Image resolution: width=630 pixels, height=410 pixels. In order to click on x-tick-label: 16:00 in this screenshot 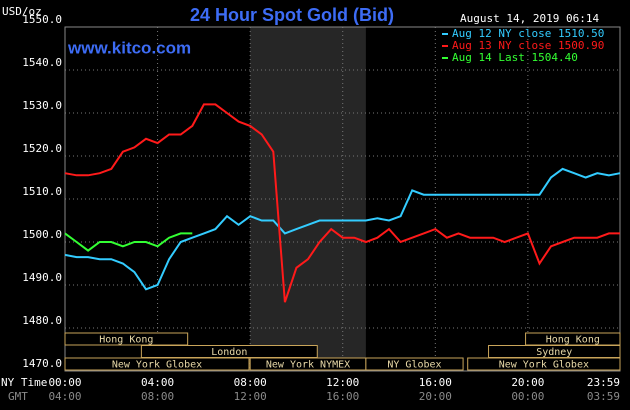, I will do `click(435, 382)`.